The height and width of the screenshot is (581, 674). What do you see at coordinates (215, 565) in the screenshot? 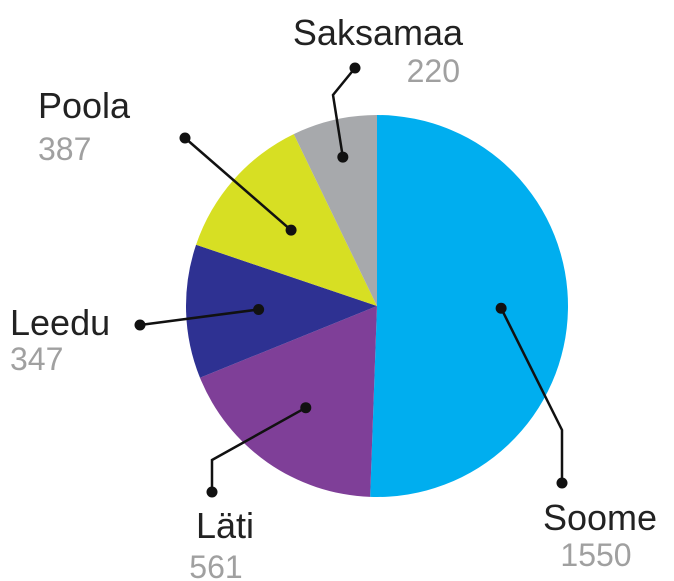
I see `slice-value: 561` at bounding box center [215, 565].